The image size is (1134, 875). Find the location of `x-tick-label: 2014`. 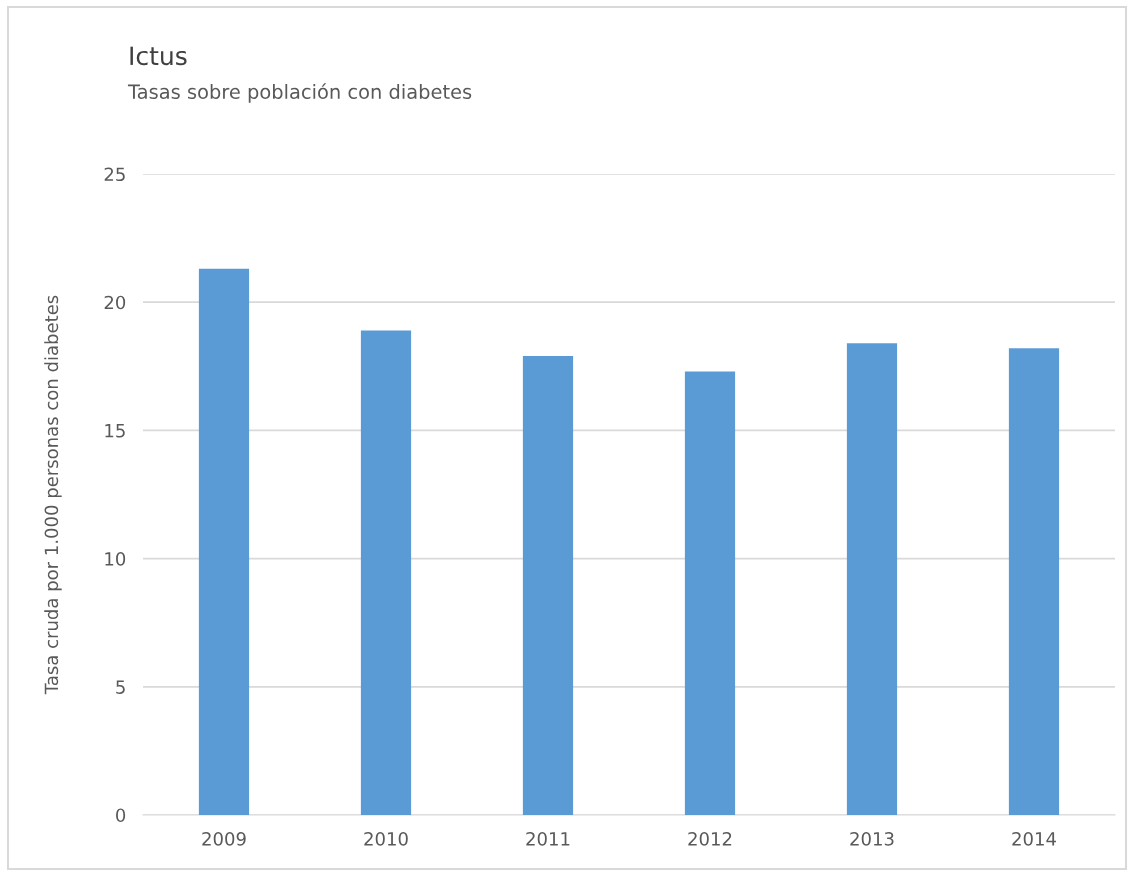

x-tick-label: 2014 is located at coordinates (1034, 838).